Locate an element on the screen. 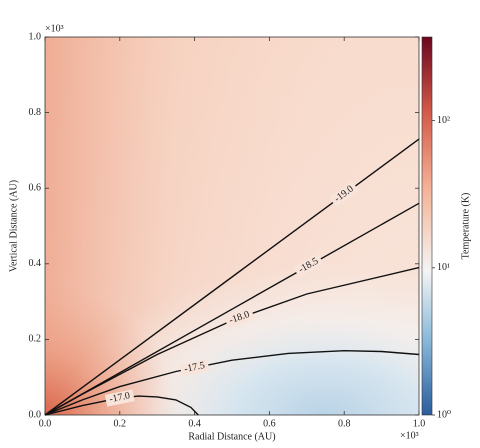 Image resolution: width=480 pixels, height=448 pixels. y-offset-label: ×10³ is located at coordinates (54, 28).